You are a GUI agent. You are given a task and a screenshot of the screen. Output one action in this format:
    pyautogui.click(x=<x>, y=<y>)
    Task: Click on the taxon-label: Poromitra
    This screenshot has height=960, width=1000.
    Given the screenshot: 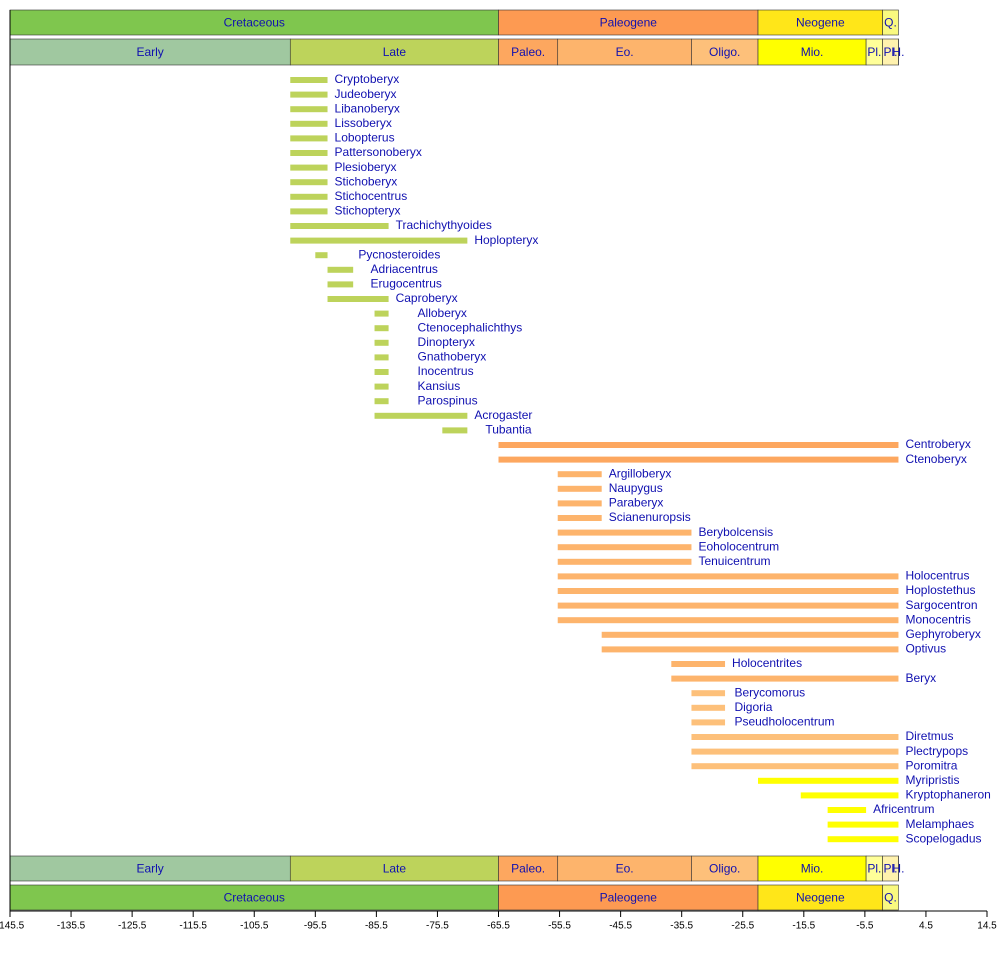 What is the action you would take?
    pyautogui.click(x=931, y=765)
    